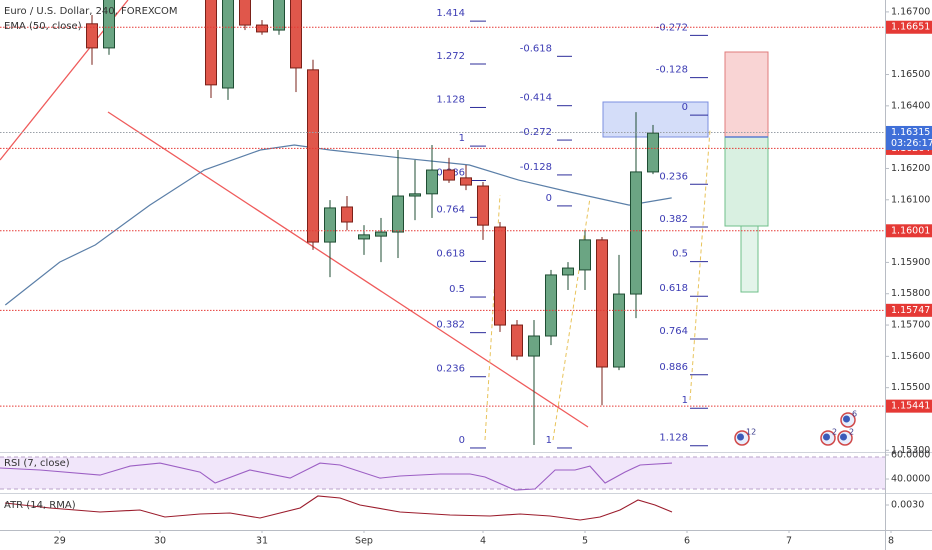 Image resolution: width=932 pixels, height=550 pixels. Describe the element at coordinates (789, 541) in the screenshot. I see `x-tick-label: 7` at that location.